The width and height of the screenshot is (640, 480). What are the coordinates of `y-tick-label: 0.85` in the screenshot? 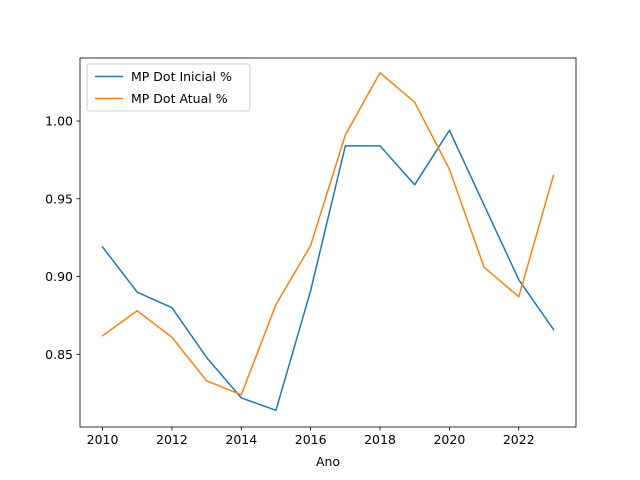 It's located at (59, 354).